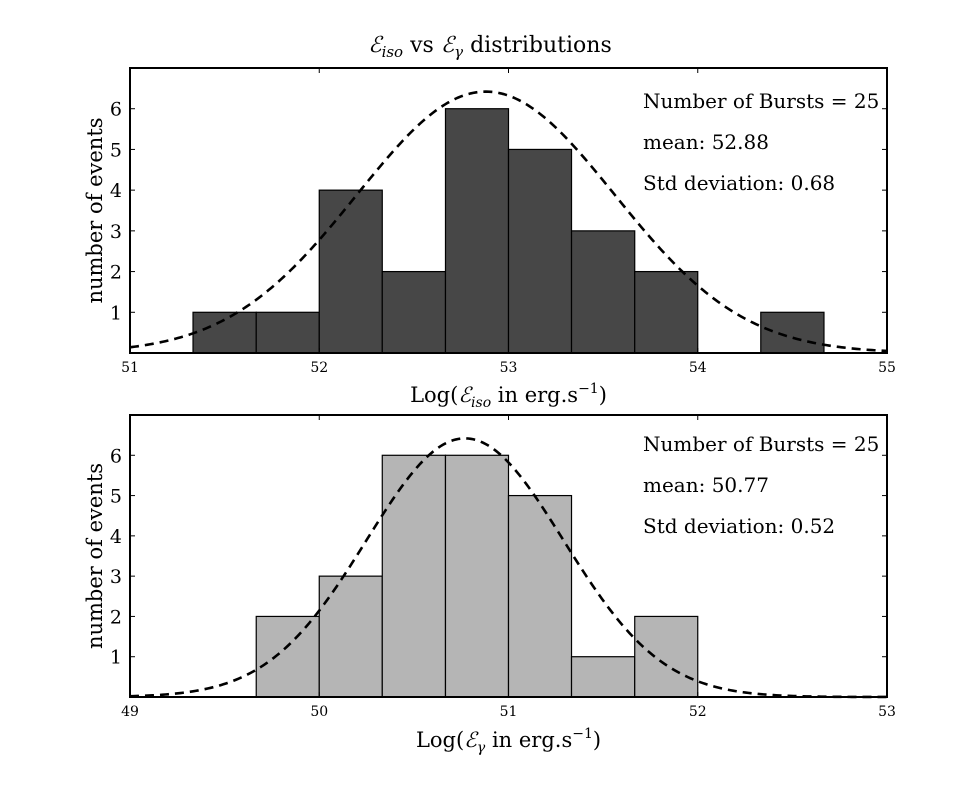 This screenshot has height=789, width=980. What do you see at coordinates (887, 368) in the screenshot?
I see `x-tick-label: 55` at bounding box center [887, 368].